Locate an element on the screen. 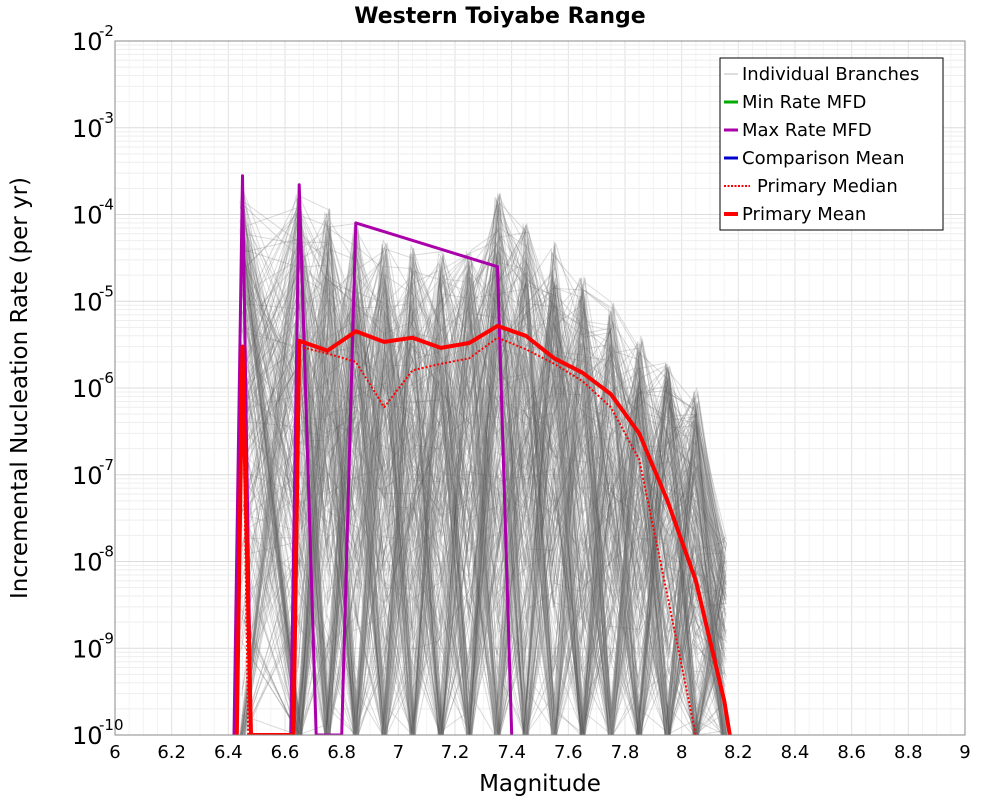  y-tick-exponent: -7 is located at coordinates (106, 465).